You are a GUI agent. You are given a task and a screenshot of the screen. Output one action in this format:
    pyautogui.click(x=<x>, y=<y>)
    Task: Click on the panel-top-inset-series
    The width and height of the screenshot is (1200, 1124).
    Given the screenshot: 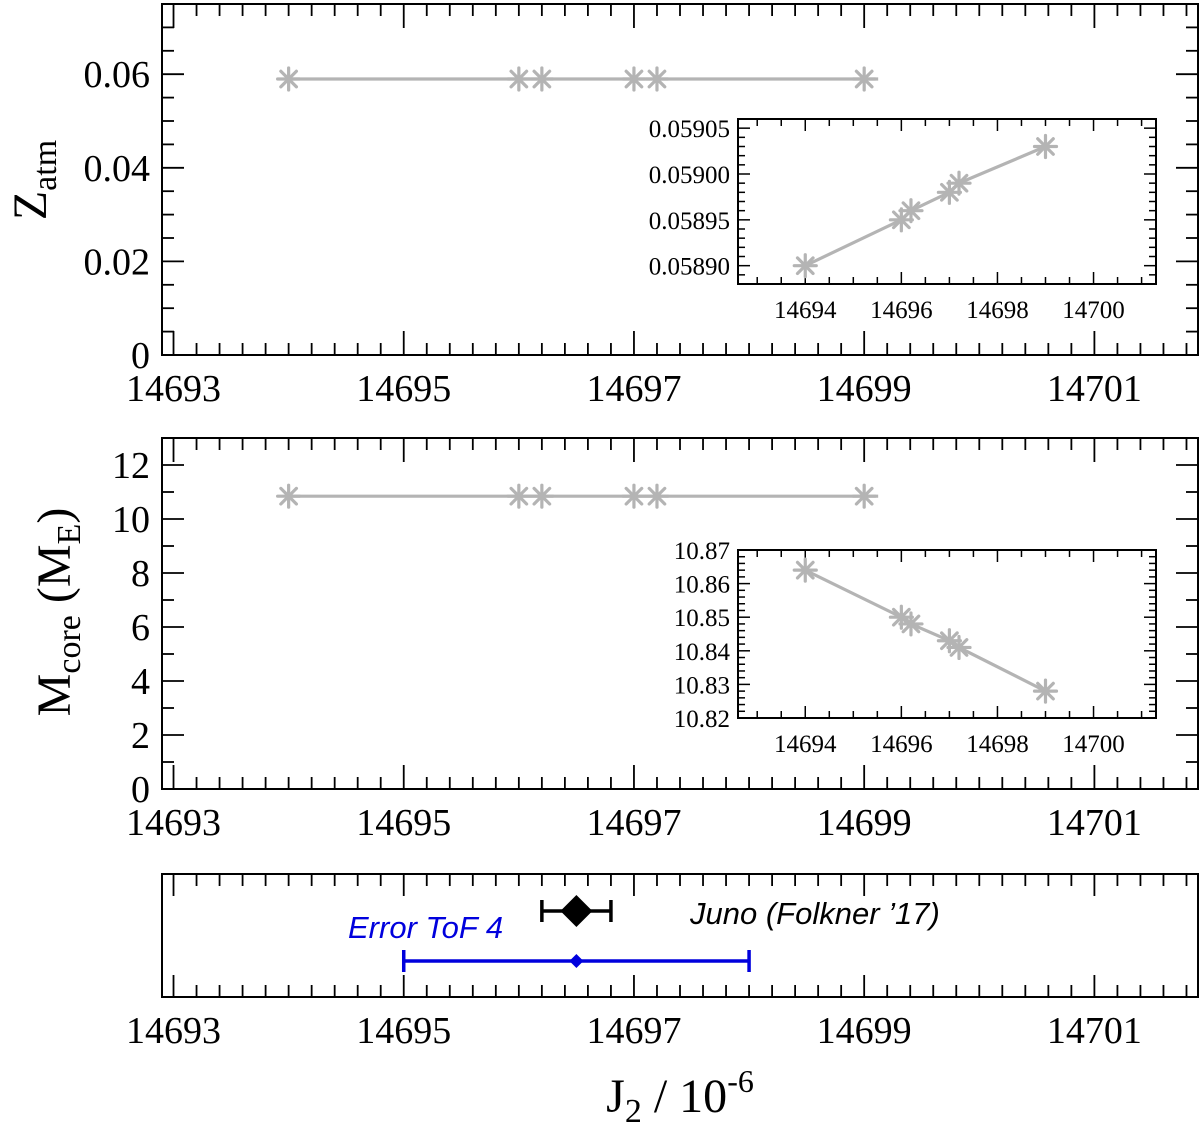 What is the action you would take?
    pyautogui.click(x=925, y=206)
    